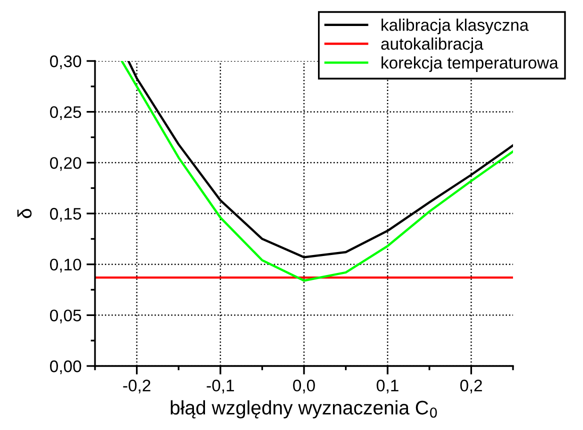  I want to click on legend-label: kalibracja klasyczna, so click(455, 26).